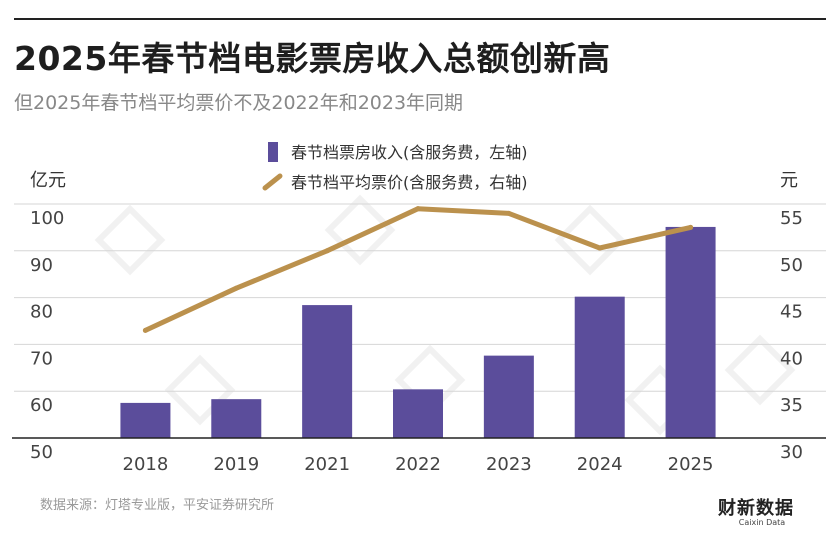 This screenshot has width=840, height=560. What do you see at coordinates (273, 152) in the screenshot?
I see `legend-bar-swatch` at bounding box center [273, 152].